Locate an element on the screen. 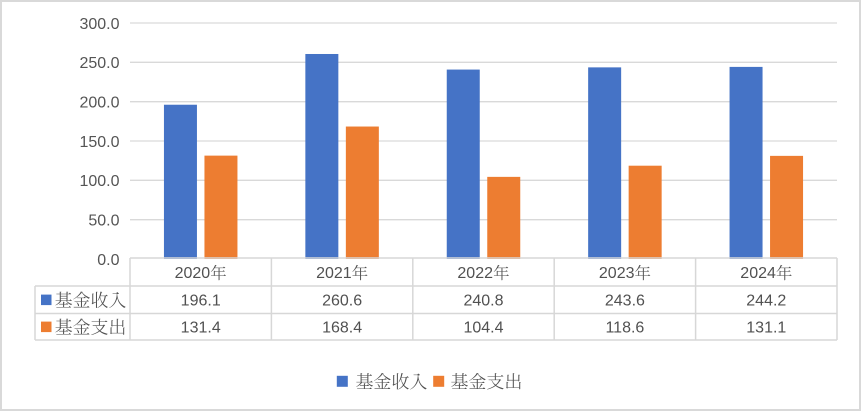  svg-text: 243.6 is located at coordinates (625, 301).